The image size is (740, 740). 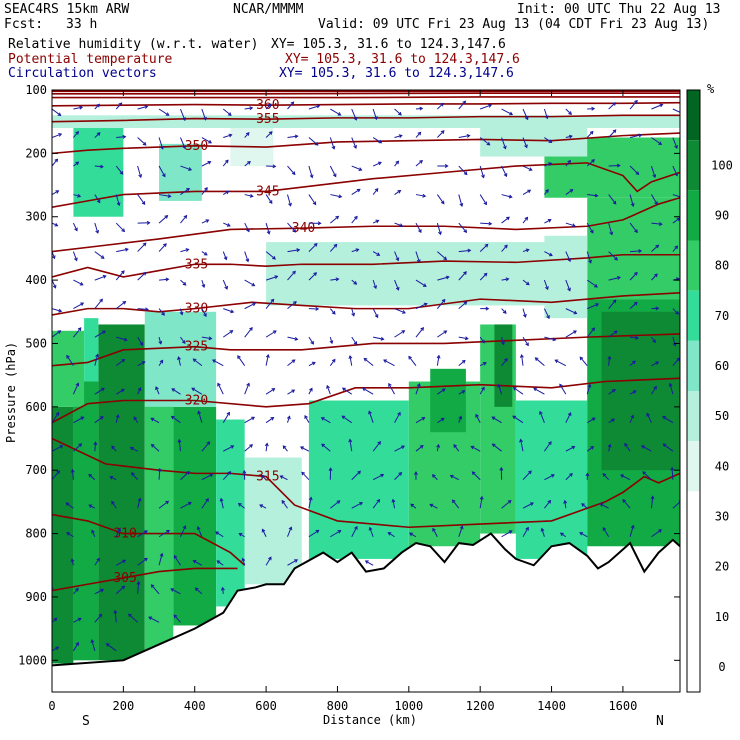 What do you see at coordinates (36, 90) in the screenshot?
I see `y-tick-label: 100` at bounding box center [36, 90].